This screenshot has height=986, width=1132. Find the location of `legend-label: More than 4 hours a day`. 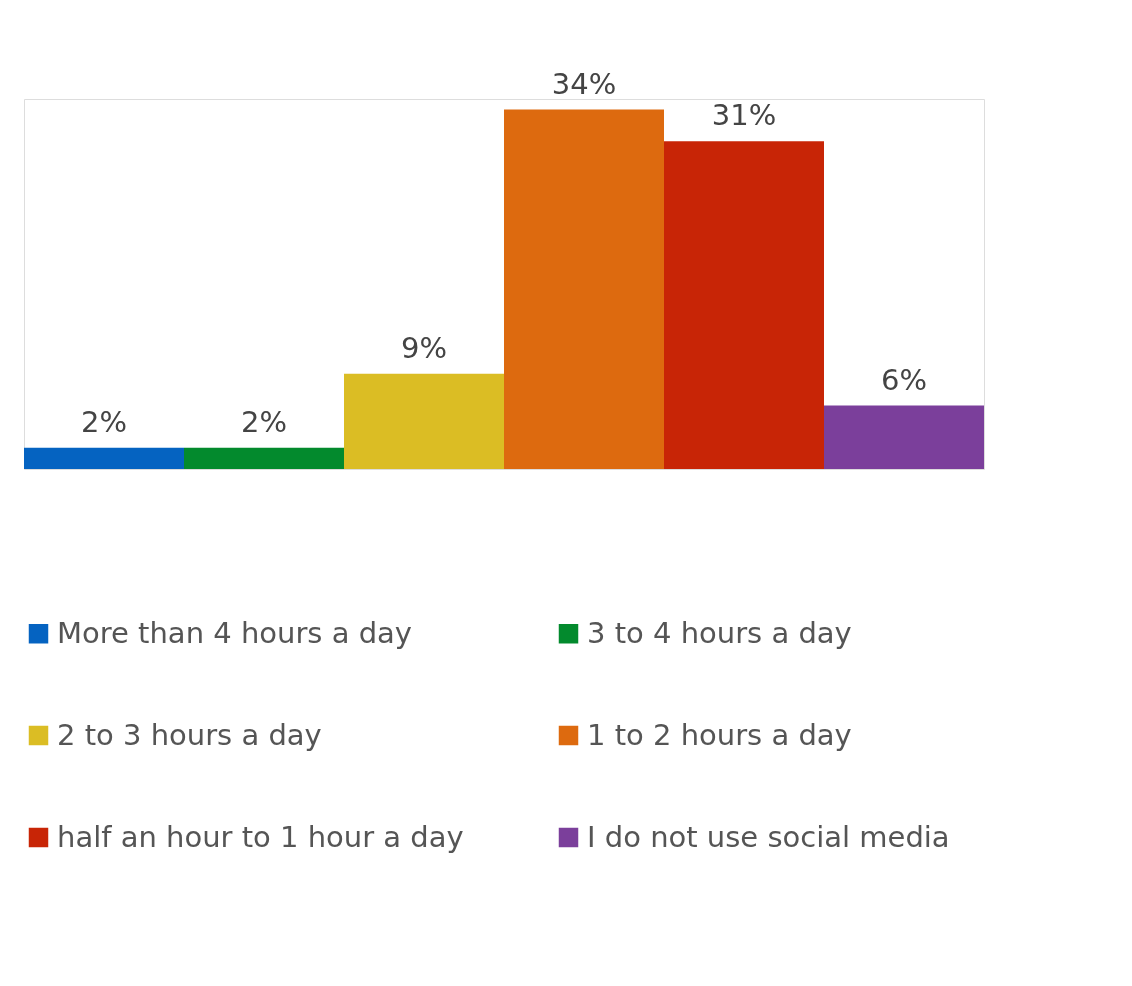

legend-label: More than 4 hours a day is located at coordinates (234, 632).